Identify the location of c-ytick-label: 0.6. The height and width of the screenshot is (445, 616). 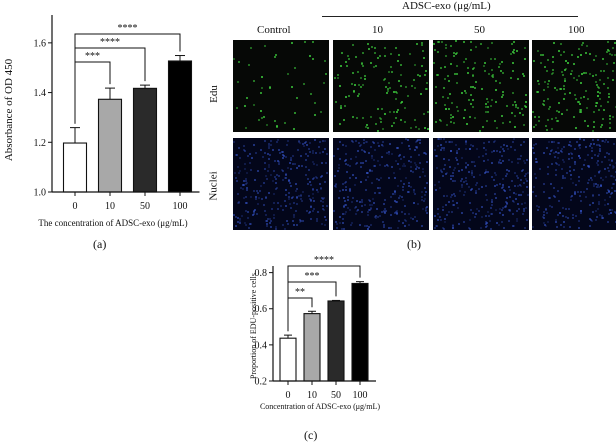
(261, 309).